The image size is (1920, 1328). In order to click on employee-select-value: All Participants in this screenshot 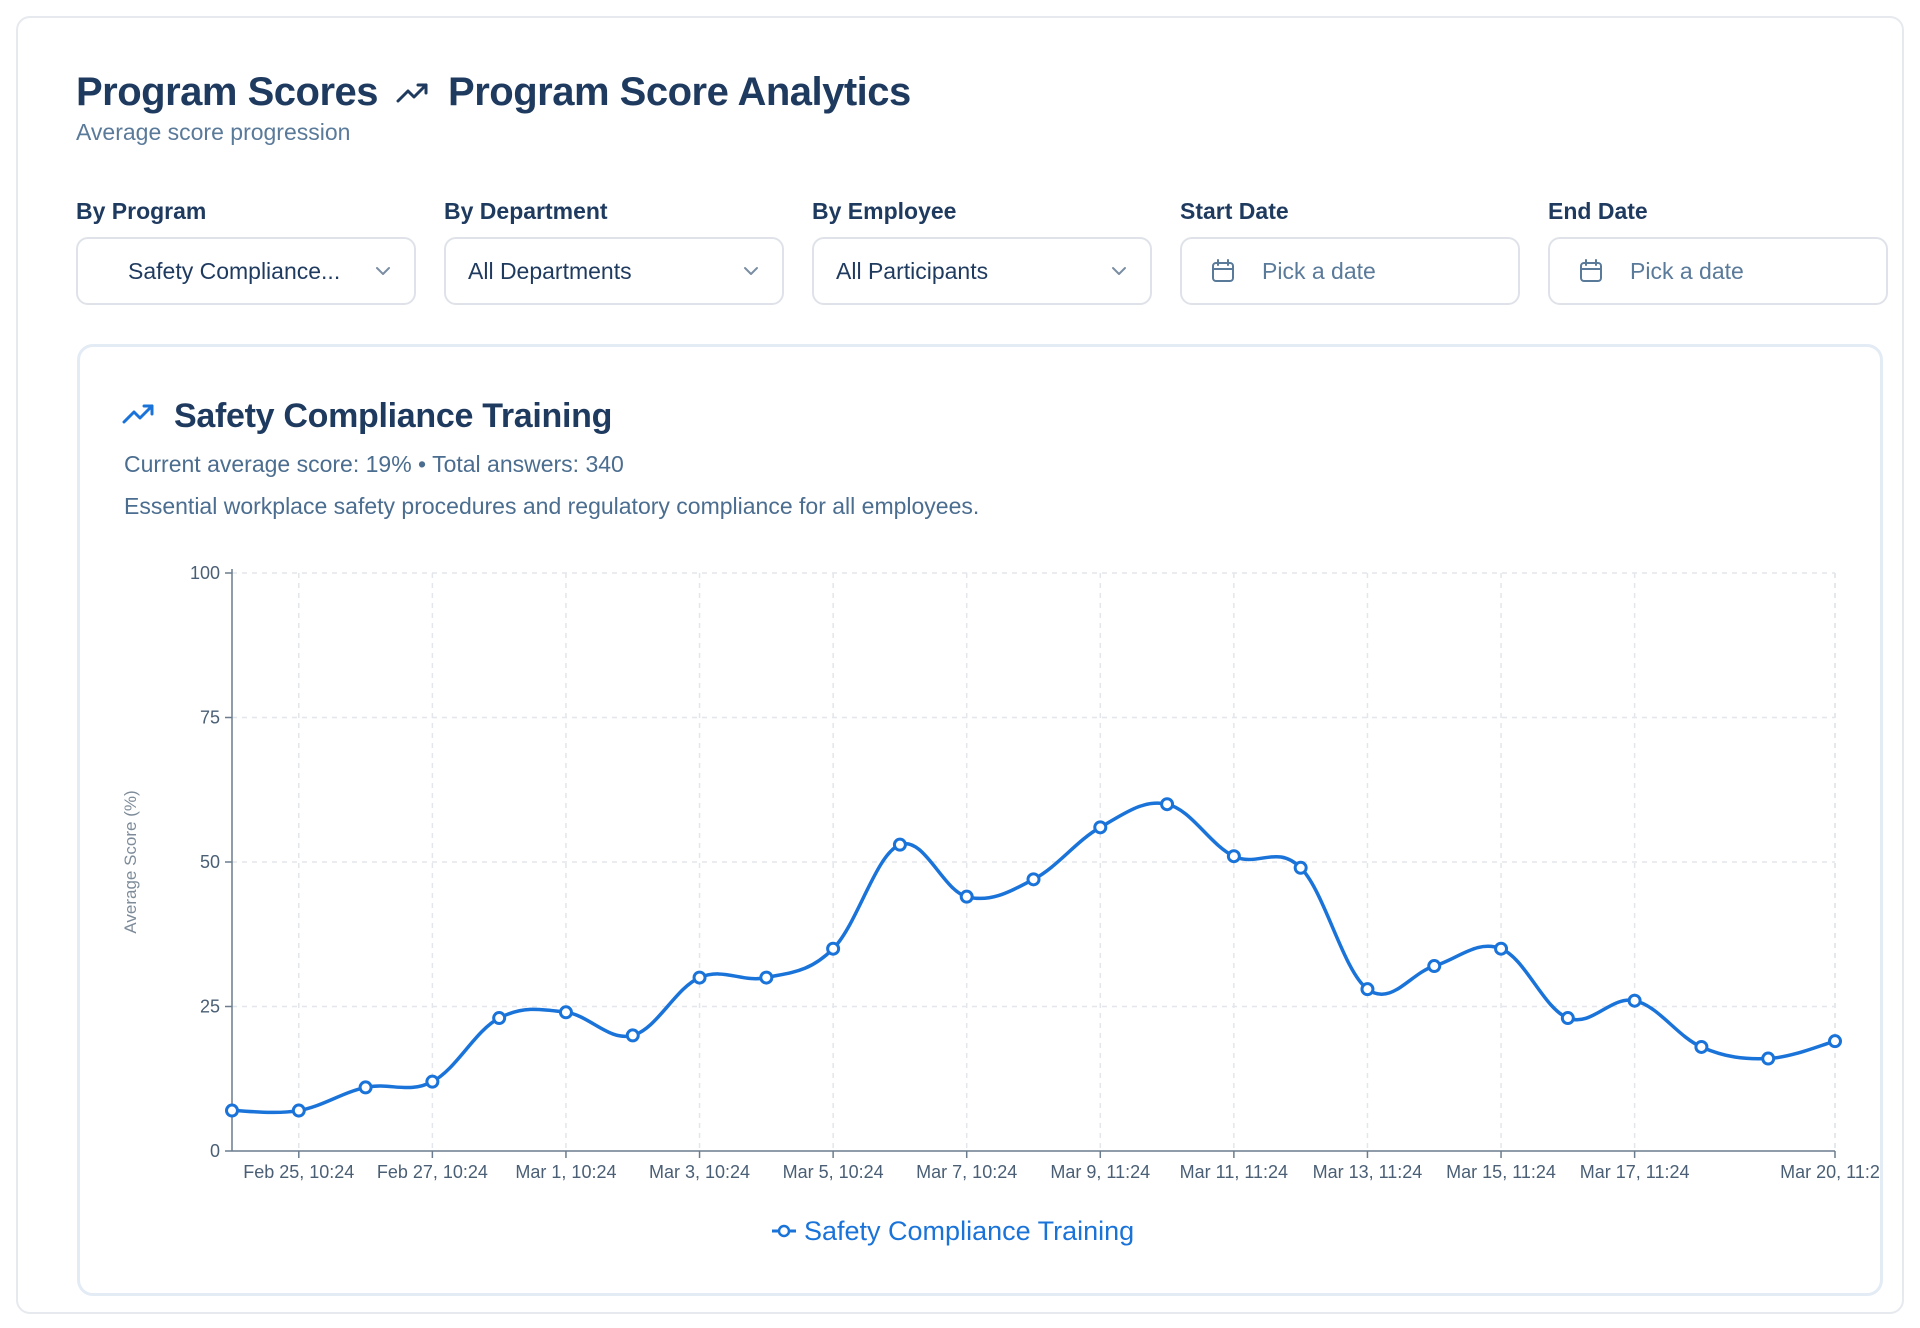, I will do `click(912, 270)`.